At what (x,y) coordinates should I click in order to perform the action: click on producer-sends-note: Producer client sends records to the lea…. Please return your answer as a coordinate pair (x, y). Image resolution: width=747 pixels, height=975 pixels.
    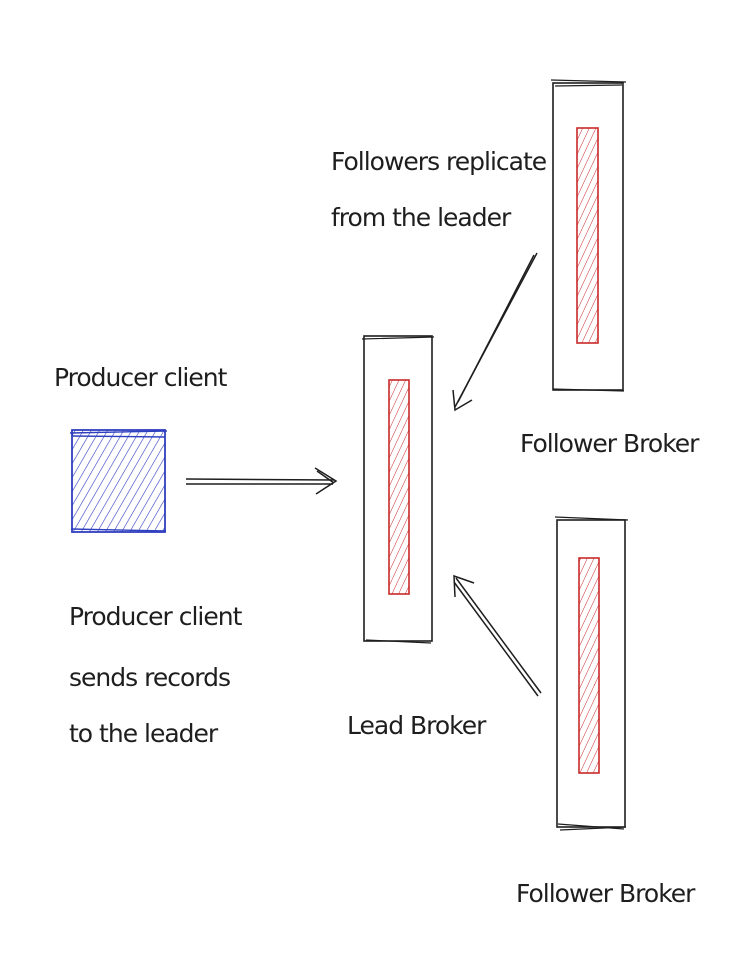
    Looking at the image, I should click on (156, 675).